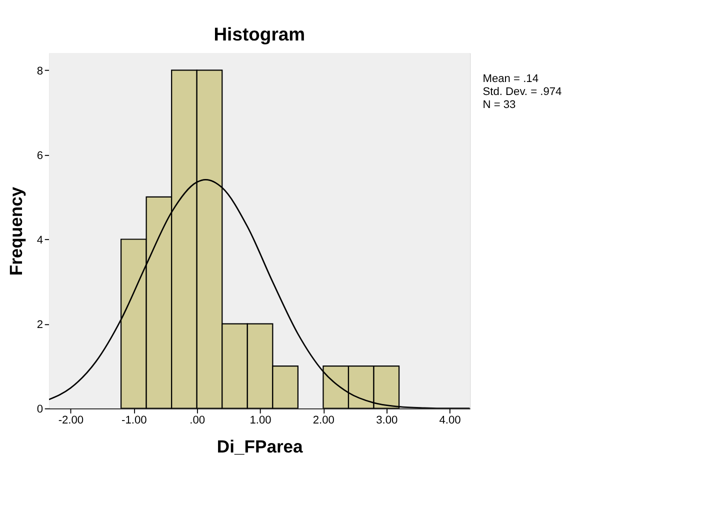 The width and height of the screenshot is (701, 527). What do you see at coordinates (198, 420) in the screenshot?
I see `x-tick-label: .00` at bounding box center [198, 420].